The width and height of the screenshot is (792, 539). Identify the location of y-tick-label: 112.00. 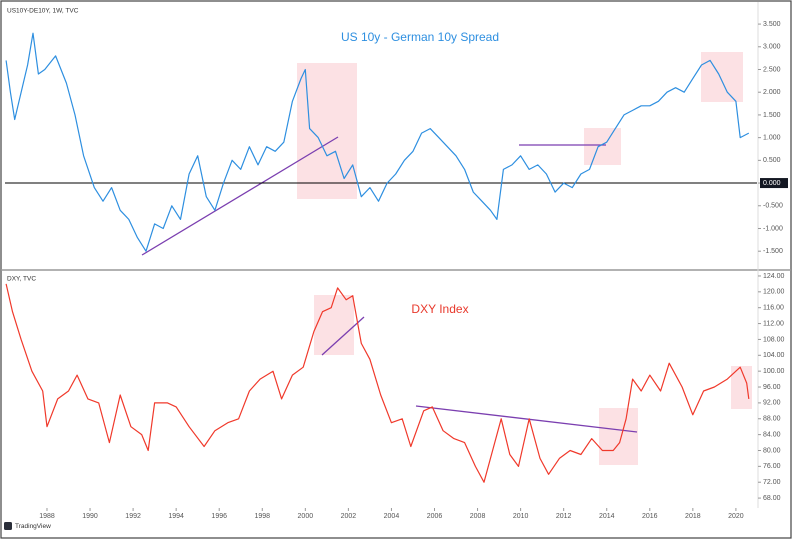
(773, 323).